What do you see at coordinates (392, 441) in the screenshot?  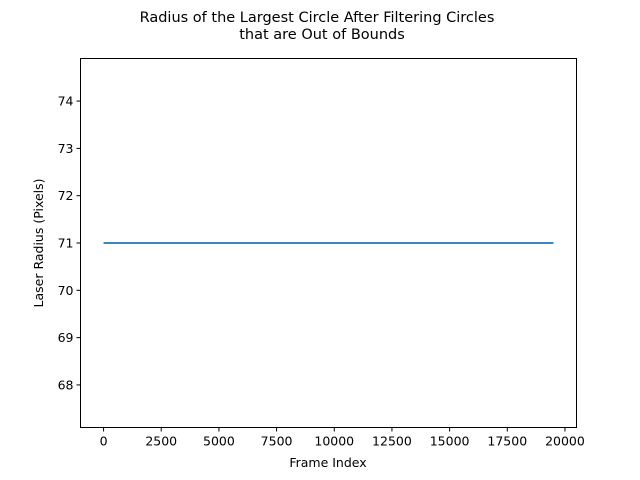 I see `x-tick-label: 12500` at bounding box center [392, 441].